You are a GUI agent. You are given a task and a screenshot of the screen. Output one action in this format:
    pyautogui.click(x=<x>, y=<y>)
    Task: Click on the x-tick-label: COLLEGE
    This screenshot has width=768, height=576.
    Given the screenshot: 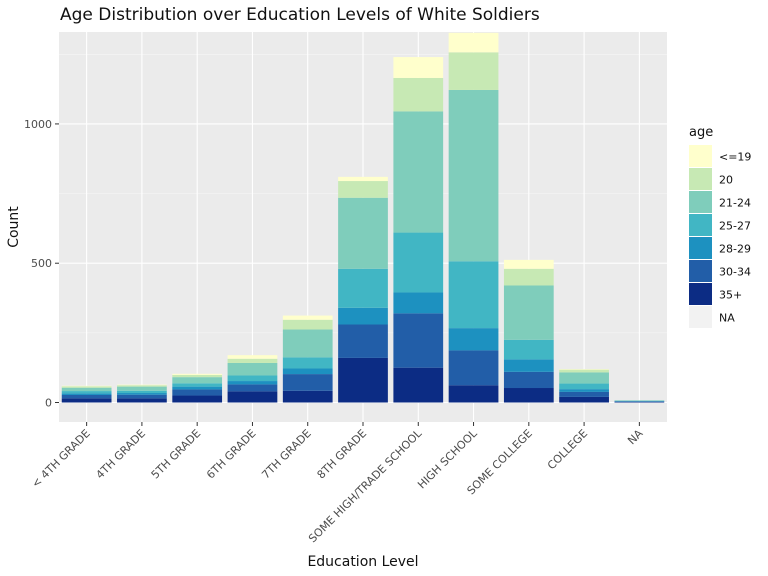 What is the action you would take?
    pyautogui.click(x=567, y=449)
    